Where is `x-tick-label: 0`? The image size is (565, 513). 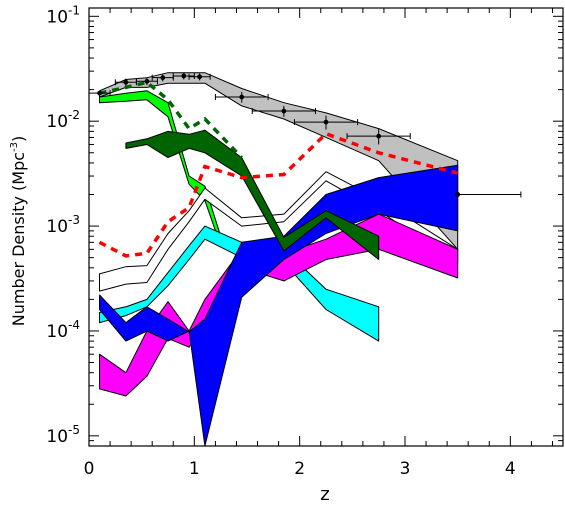 x-tick-label: 0 is located at coordinates (89, 469).